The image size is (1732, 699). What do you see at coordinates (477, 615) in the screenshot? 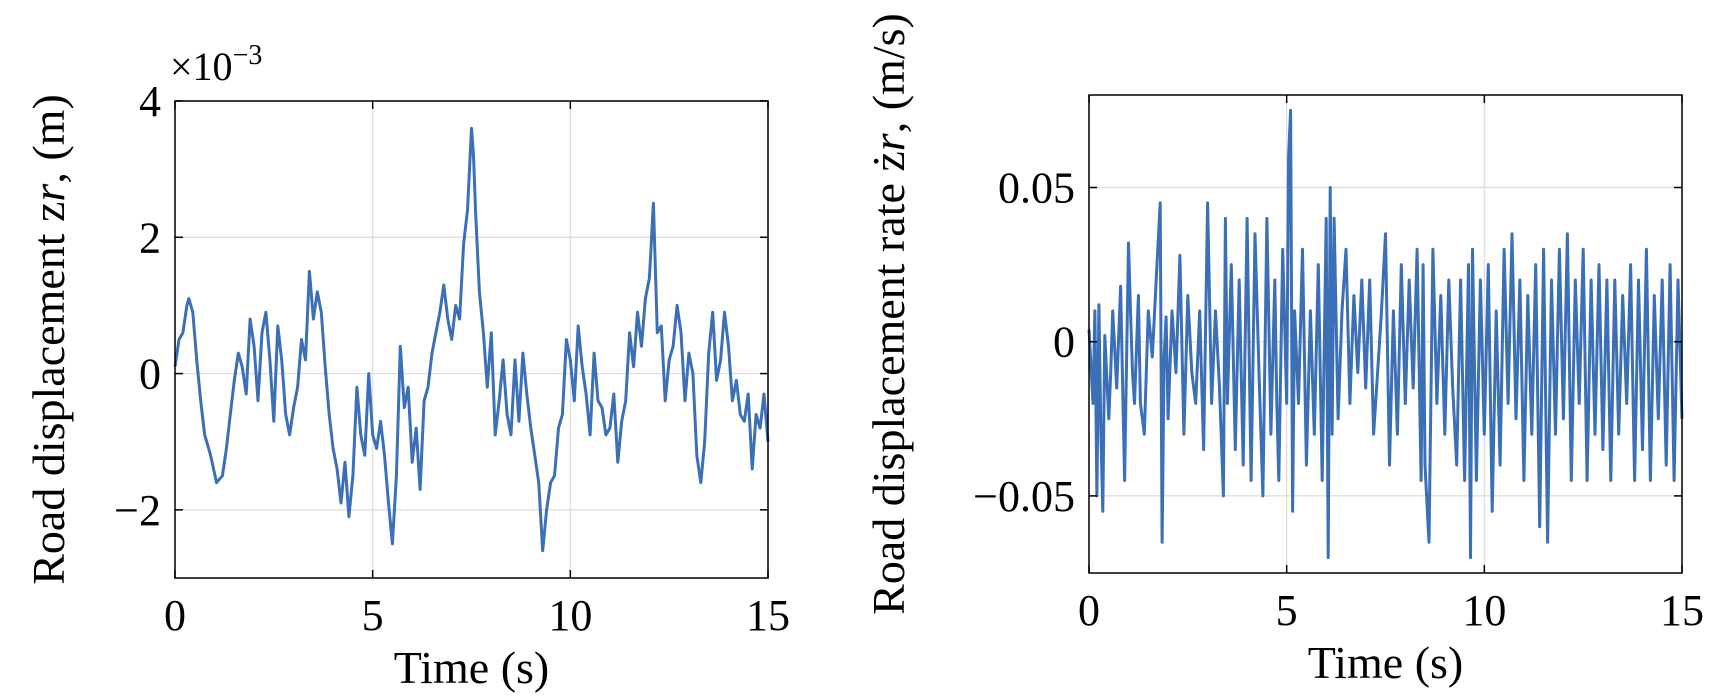
I see `left-x-tick-labels: 0 5 10 15` at bounding box center [477, 615].